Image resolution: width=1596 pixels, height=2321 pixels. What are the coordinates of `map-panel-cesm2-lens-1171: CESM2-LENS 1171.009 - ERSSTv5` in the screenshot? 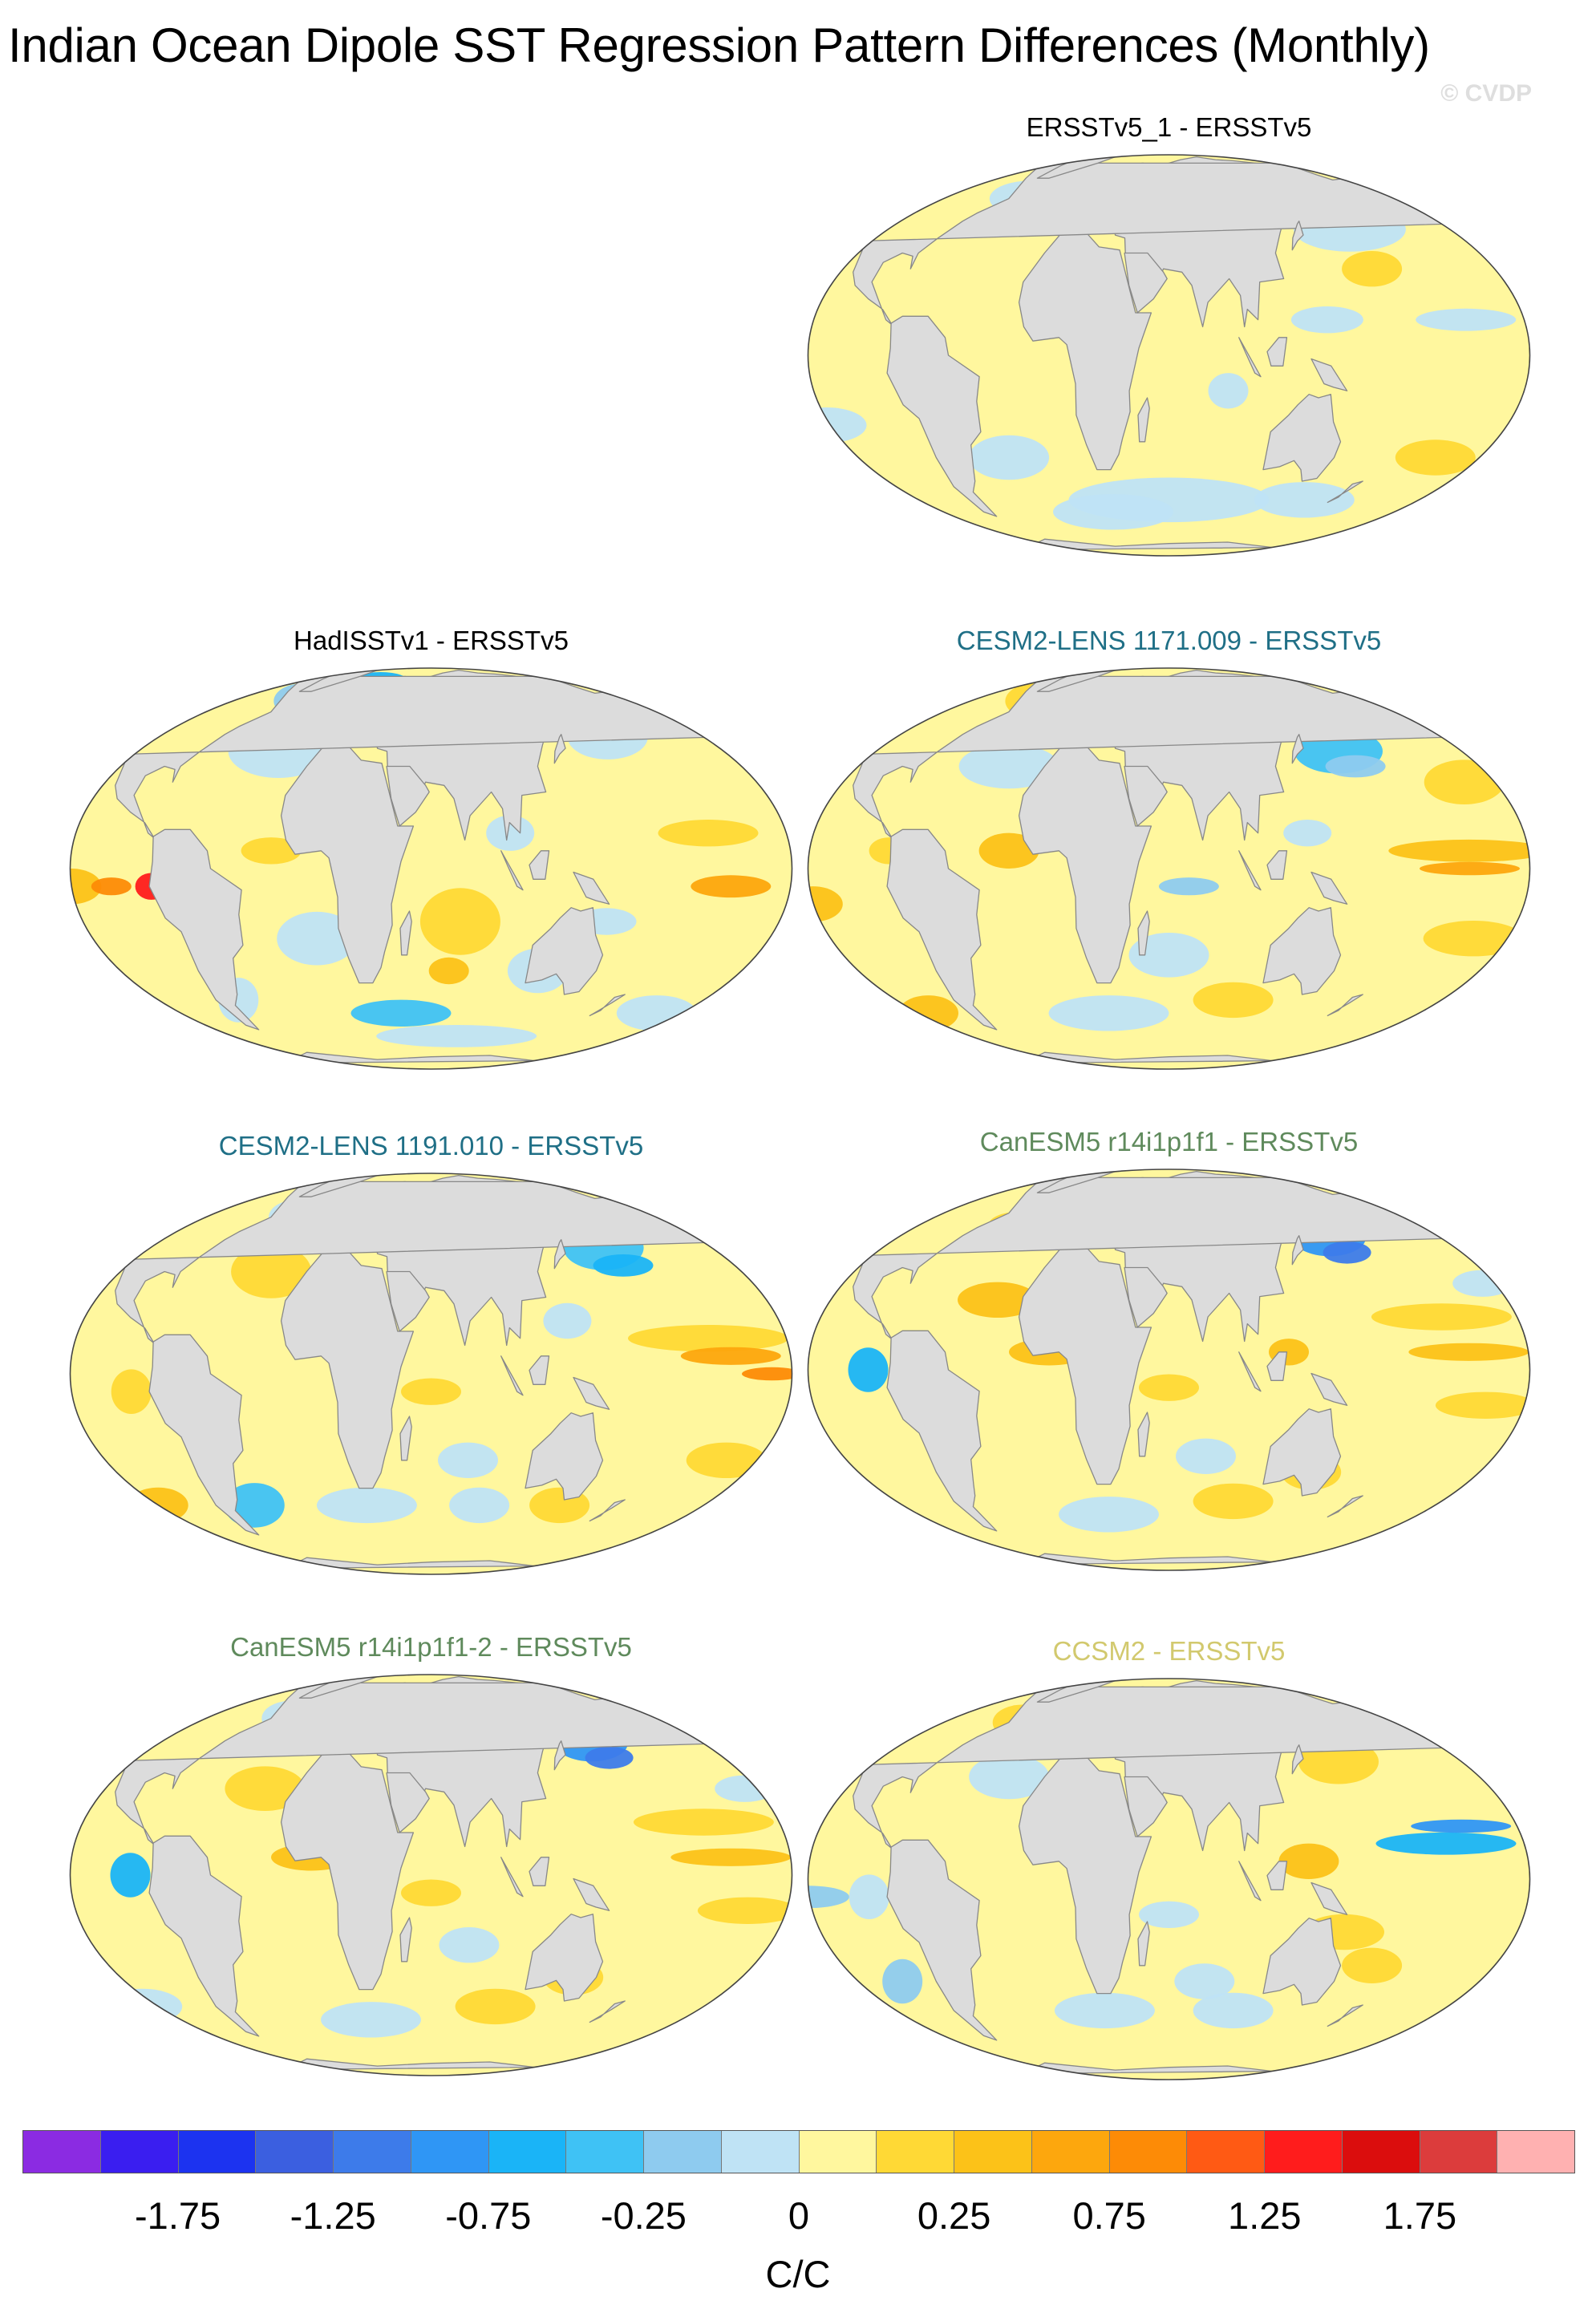 It's located at (1169, 851).